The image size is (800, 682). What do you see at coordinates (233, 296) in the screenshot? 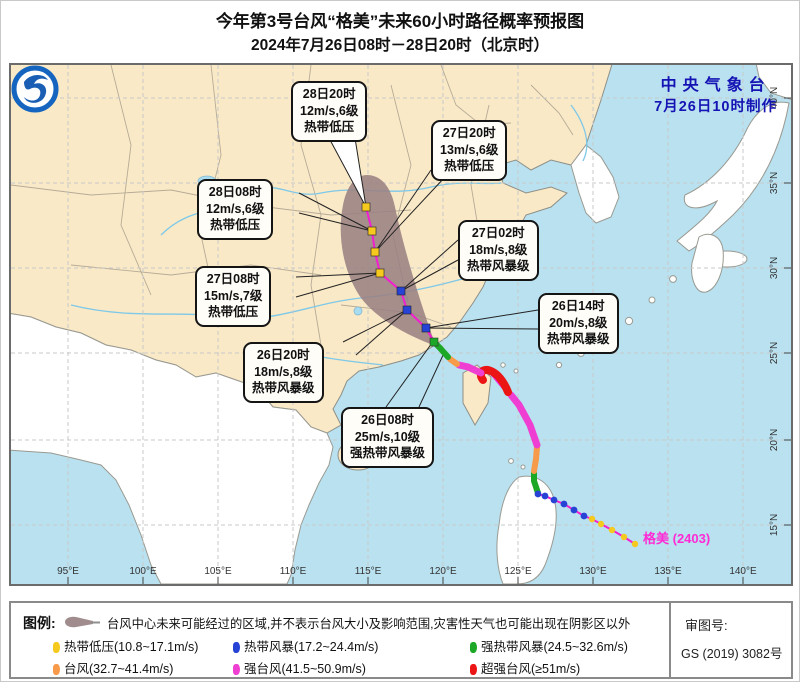
I see `forecast-label-27d08h: 27日08时 15m/s,7级 热带低压` at bounding box center [233, 296].